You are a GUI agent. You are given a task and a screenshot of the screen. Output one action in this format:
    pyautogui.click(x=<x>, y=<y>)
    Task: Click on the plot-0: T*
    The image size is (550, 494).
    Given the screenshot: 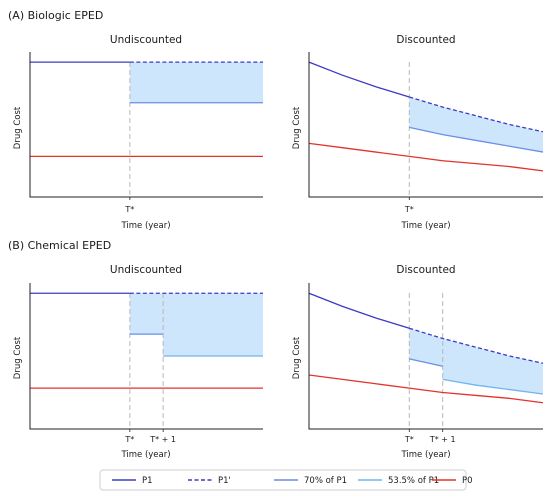 What is the action you would take?
    pyautogui.click(x=146, y=133)
    